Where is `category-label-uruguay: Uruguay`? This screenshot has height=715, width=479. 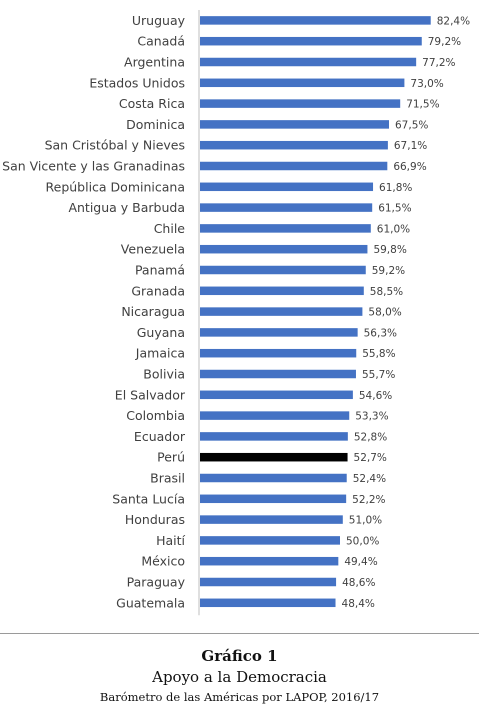 category-label-uruguay: Uruguay is located at coordinates (159, 20).